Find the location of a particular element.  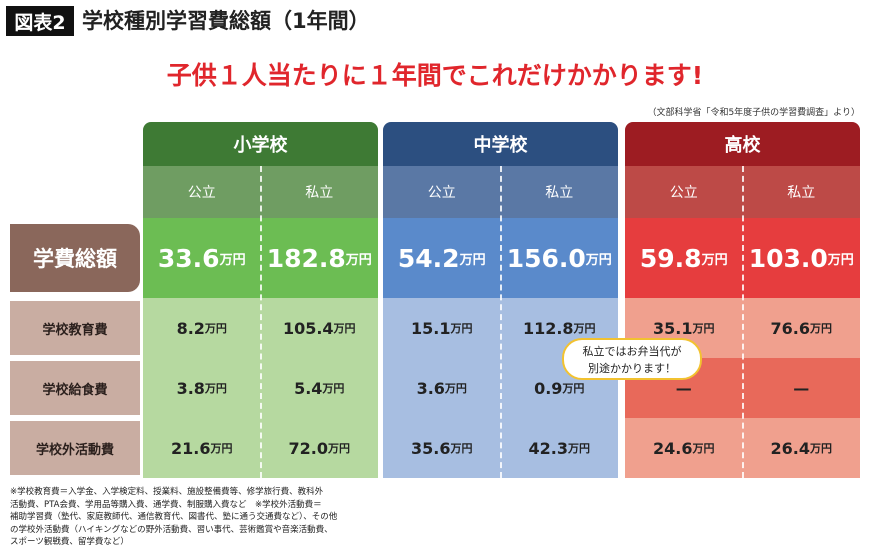

cell-amount: 35.1 is located at coordinates (673, 328).